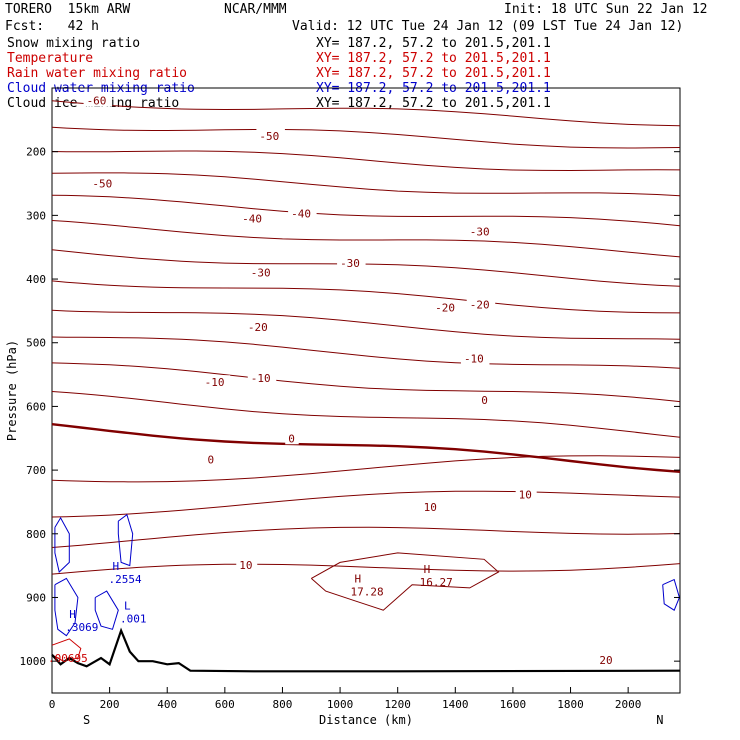 This screenshot has width=740, height=740. Describe the element at coordinates (86, 720) in the screenshot. I see `x-end-label-left: S` at that location.